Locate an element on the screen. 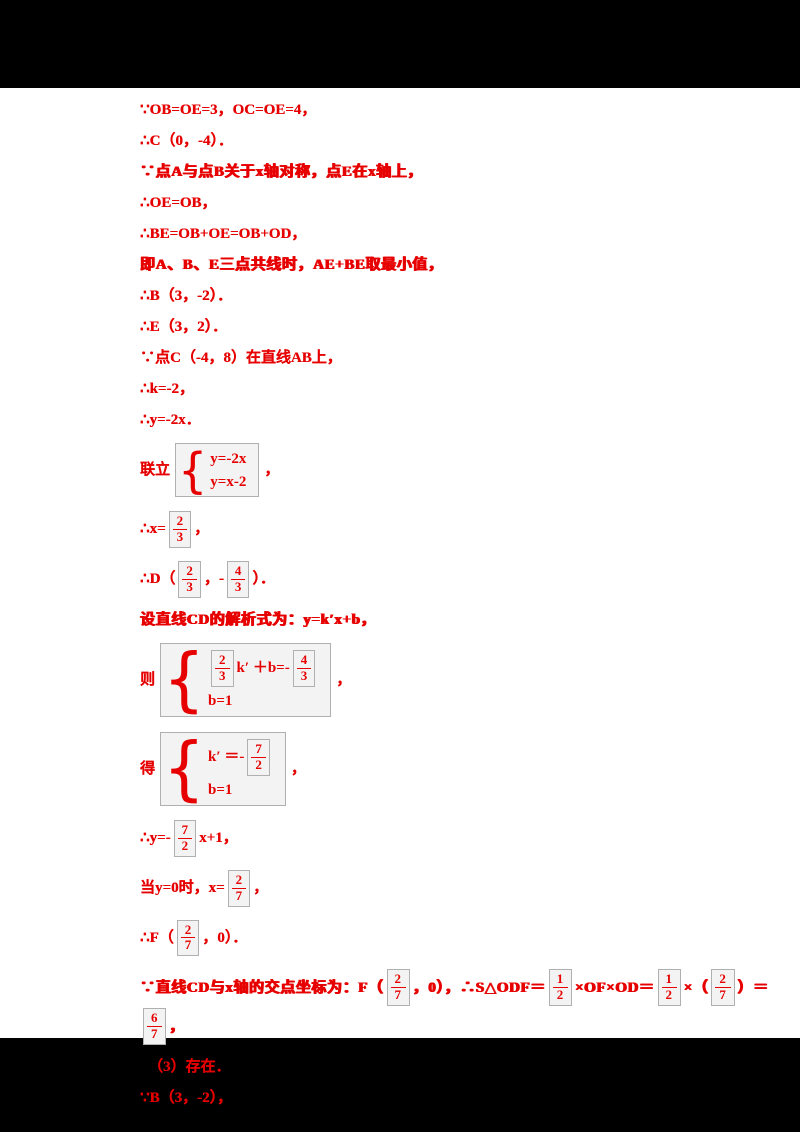 This screenshot has width=800, height=1132. text-line: 当y=0时，x= 2 7， is located at coordinates (458, 888).